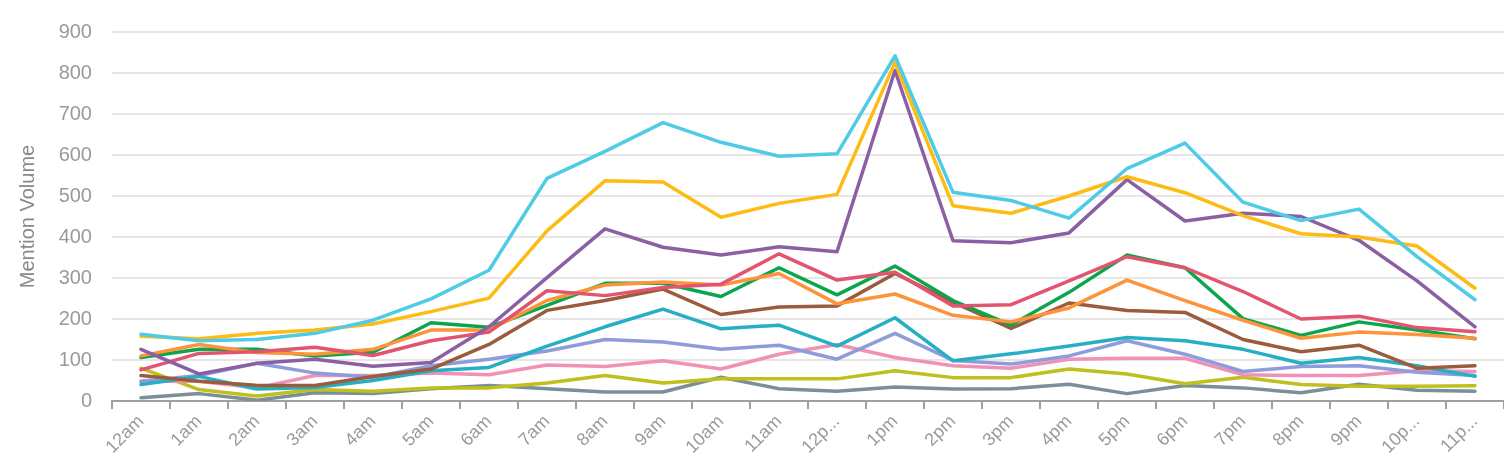 The image size is (1504, 471). What do you see at coordinates (75, 358) in the screenshot?
I see `y-tick-label: 100` at bounding box center [75, 358].